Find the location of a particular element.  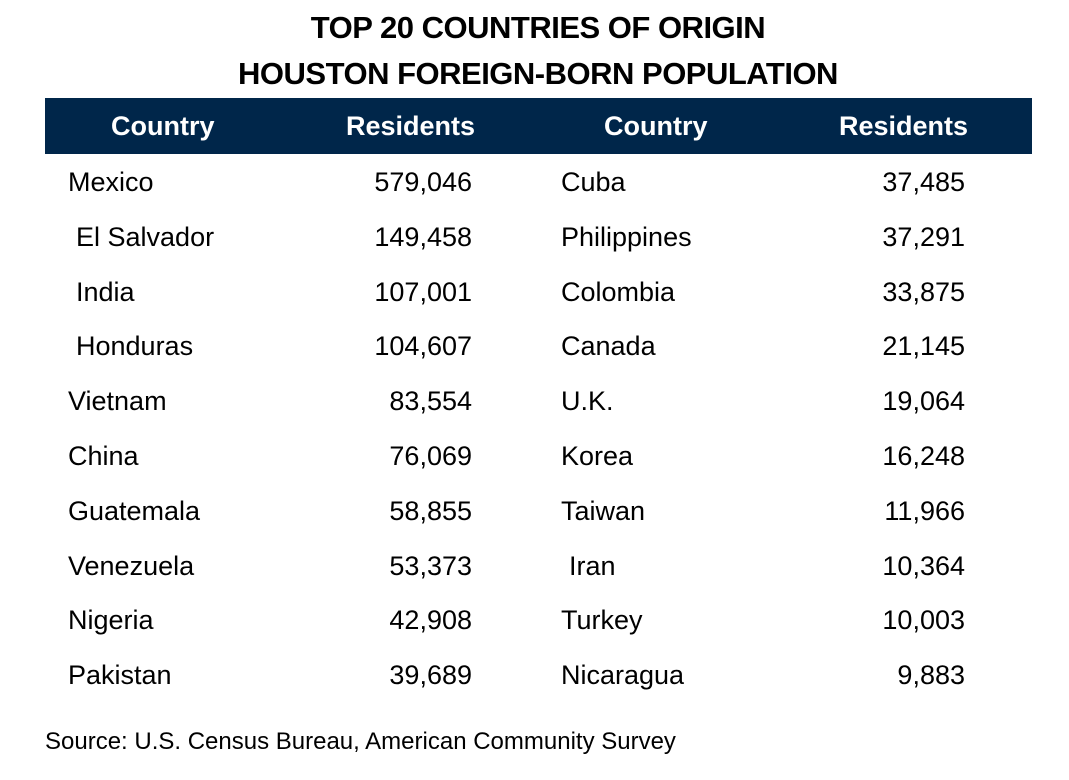

country-cell: U.K. is located at coordinates (587, 401).